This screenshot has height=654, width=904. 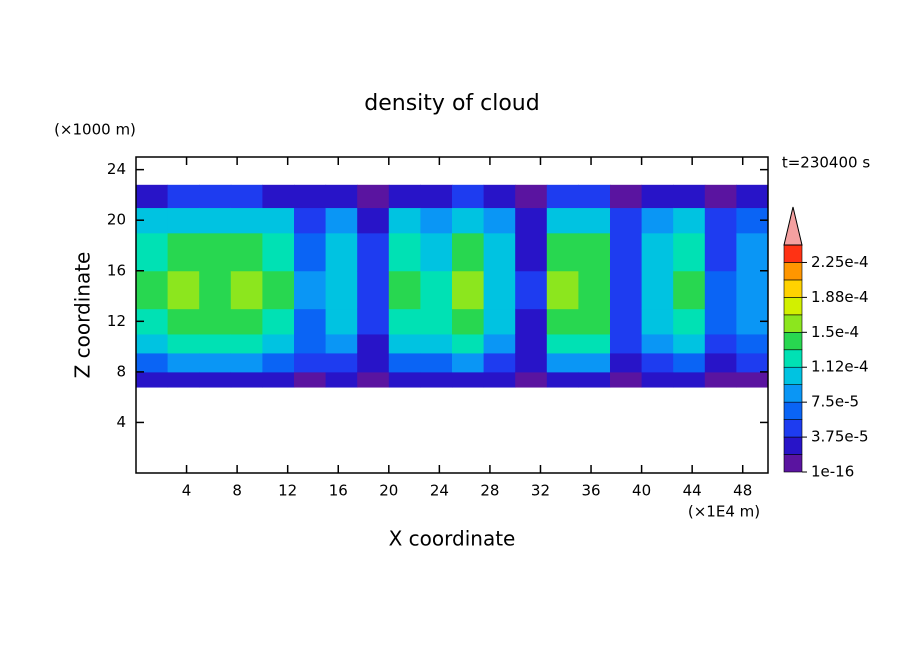 I want to click on x-tick-label: 32, so click(x=540, y=491).